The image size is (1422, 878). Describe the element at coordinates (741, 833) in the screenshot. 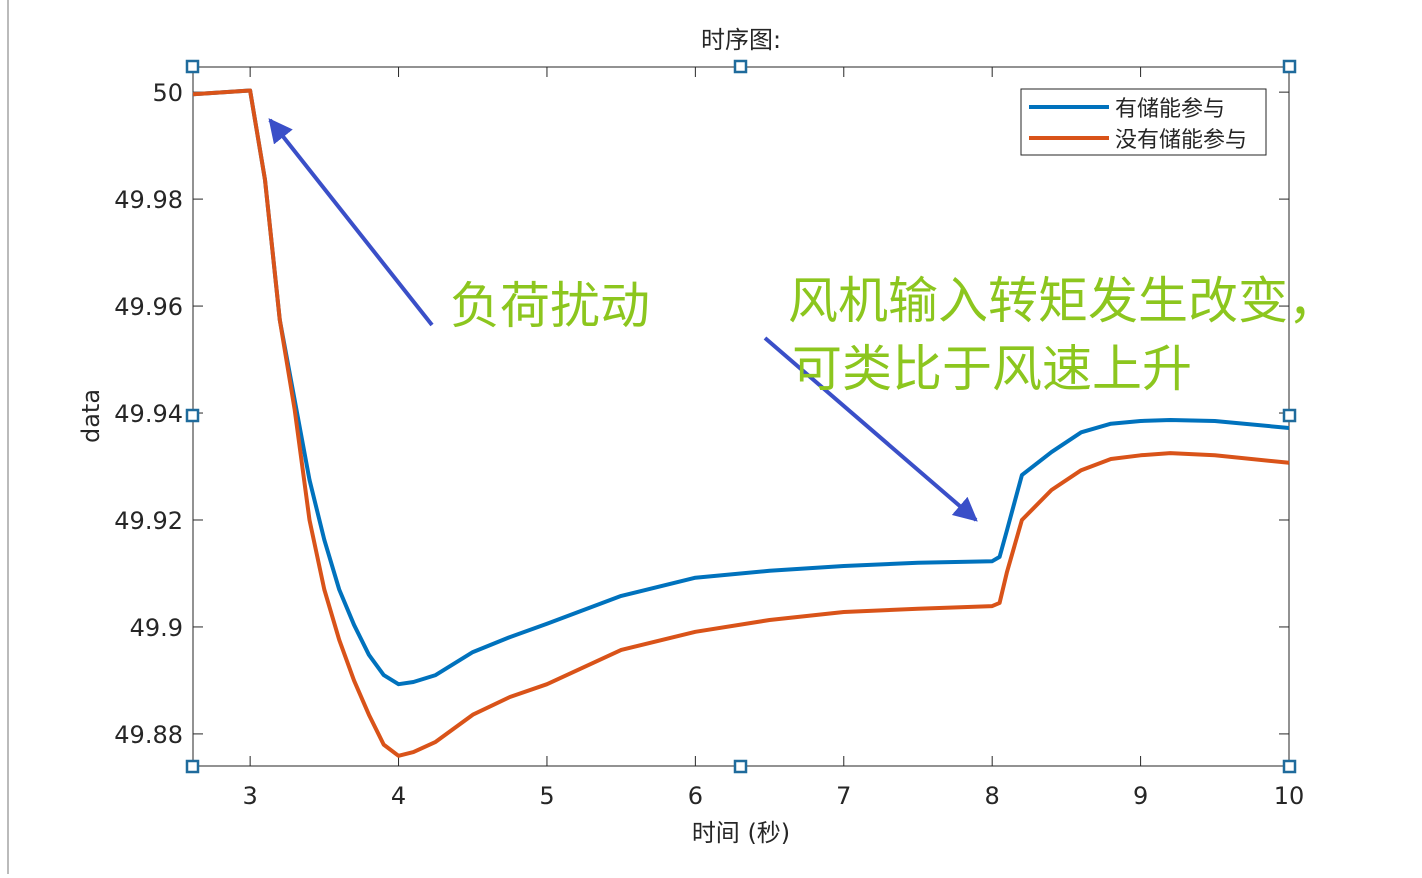

I see `x-axis-label: 时间 (秒)` at that location.